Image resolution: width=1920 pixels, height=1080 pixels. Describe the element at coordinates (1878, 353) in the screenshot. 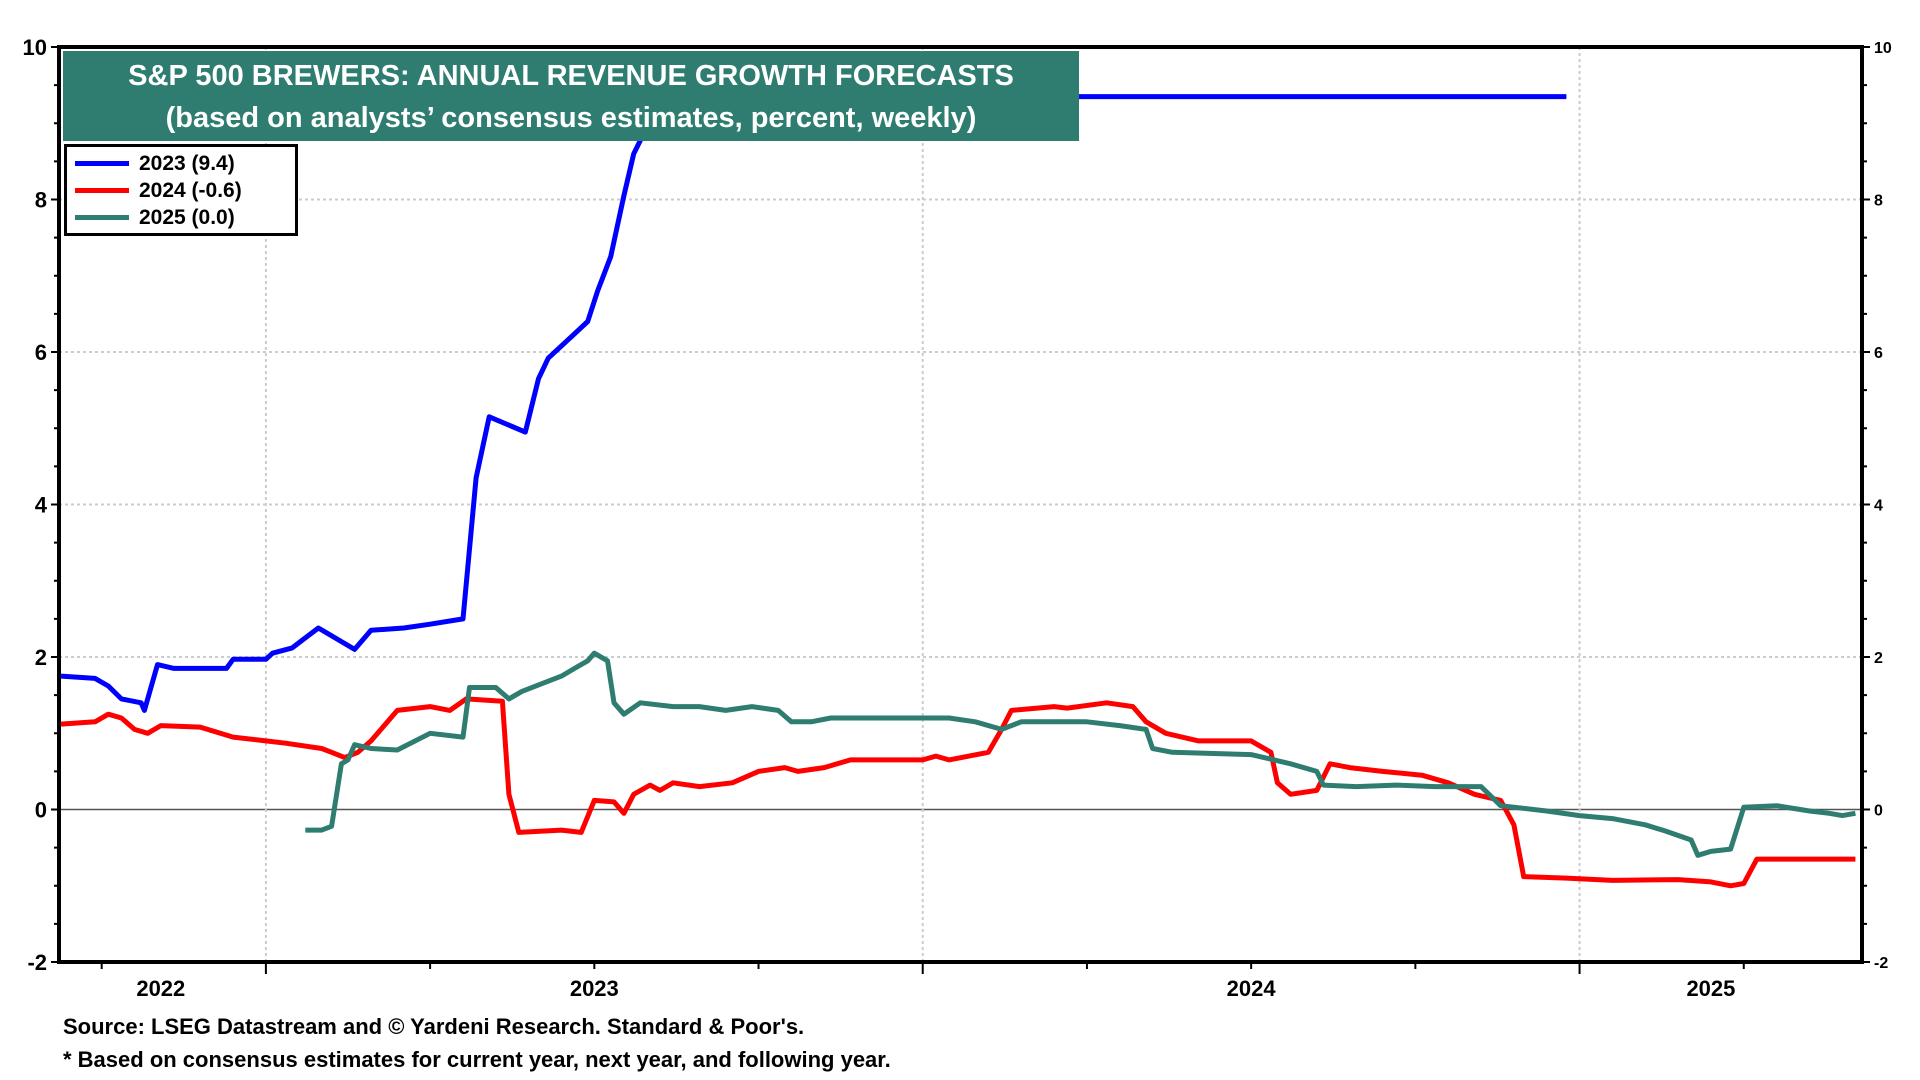

I see `y-tick-label-right: 6` at that location.